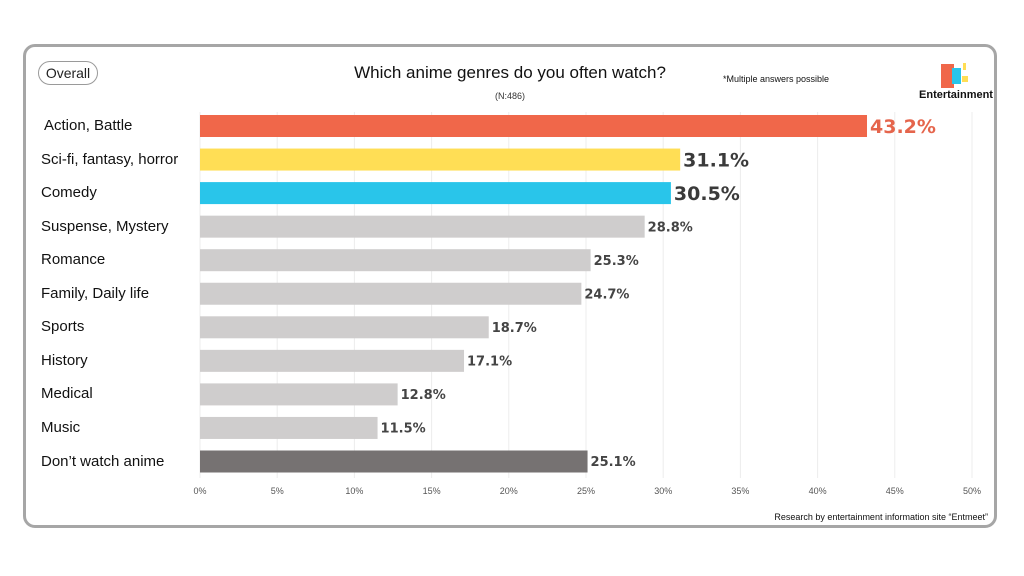  What do you see at coordinates (61, 427) in the screenshot?
I see `category-label: Music` at bounding box center [61, 427].